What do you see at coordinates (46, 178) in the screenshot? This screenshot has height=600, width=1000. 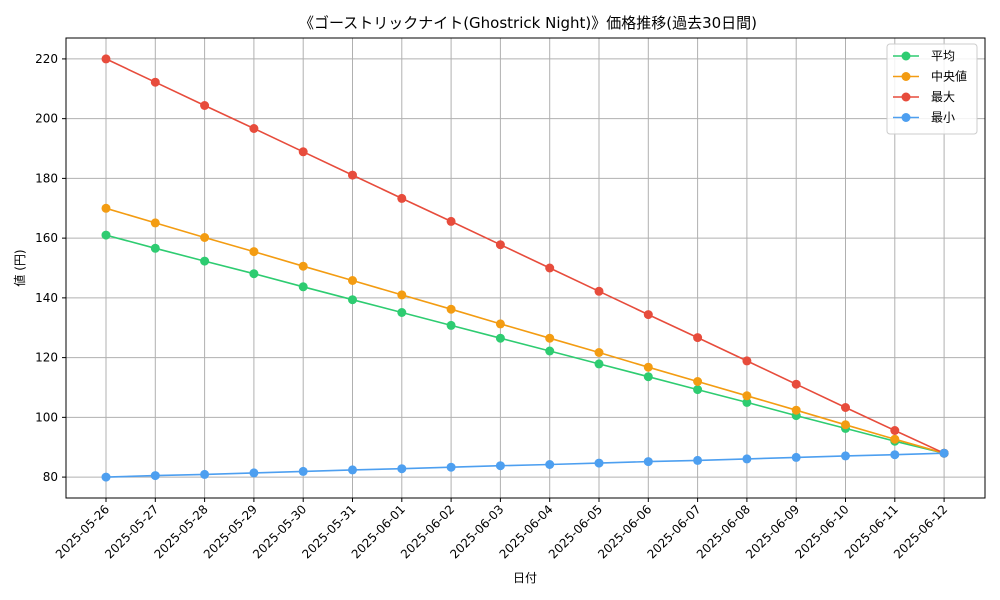 I see `y-tick-label: 180` at bounding box center [46, 178].